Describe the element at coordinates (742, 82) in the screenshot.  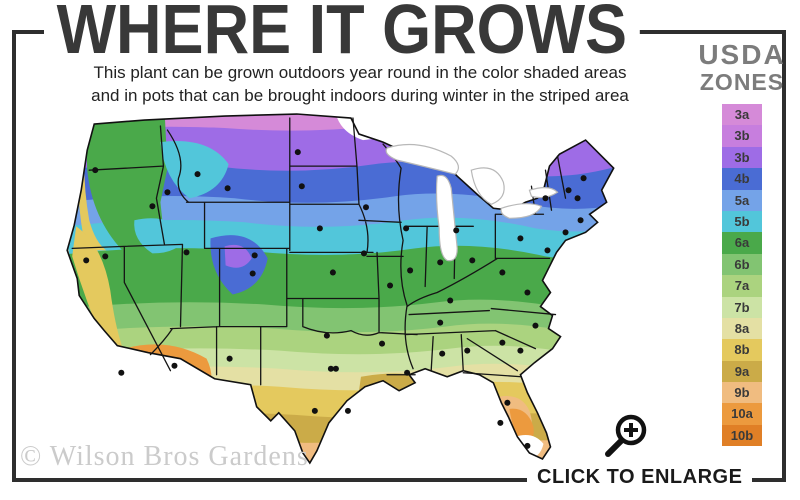
I see `legend-title-zones: ZONES` at that location.